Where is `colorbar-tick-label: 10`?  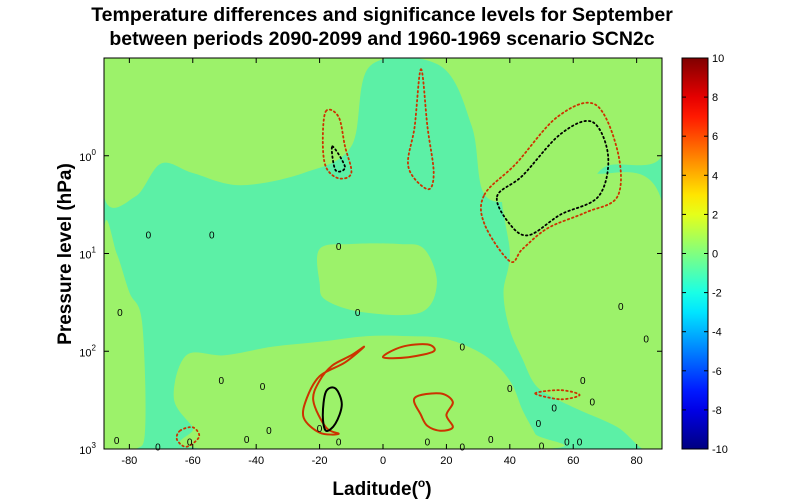
colorbar-tick-label: 10 is located at coordinates (718, 59).